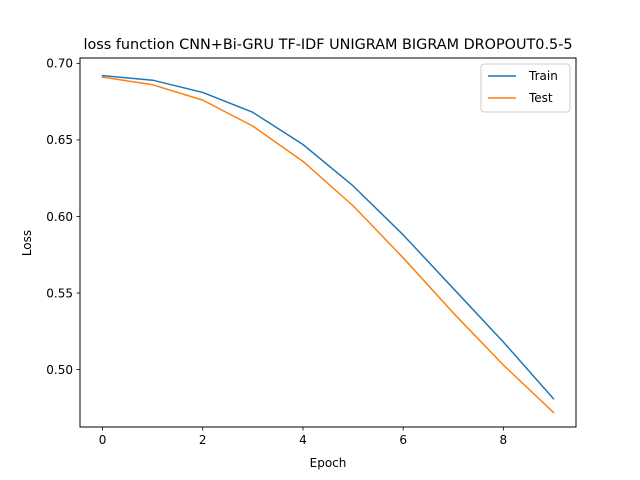  Describe the element at coordinates (103, 440) in the screenshot. I see `x-tick-label: 0` at that location.